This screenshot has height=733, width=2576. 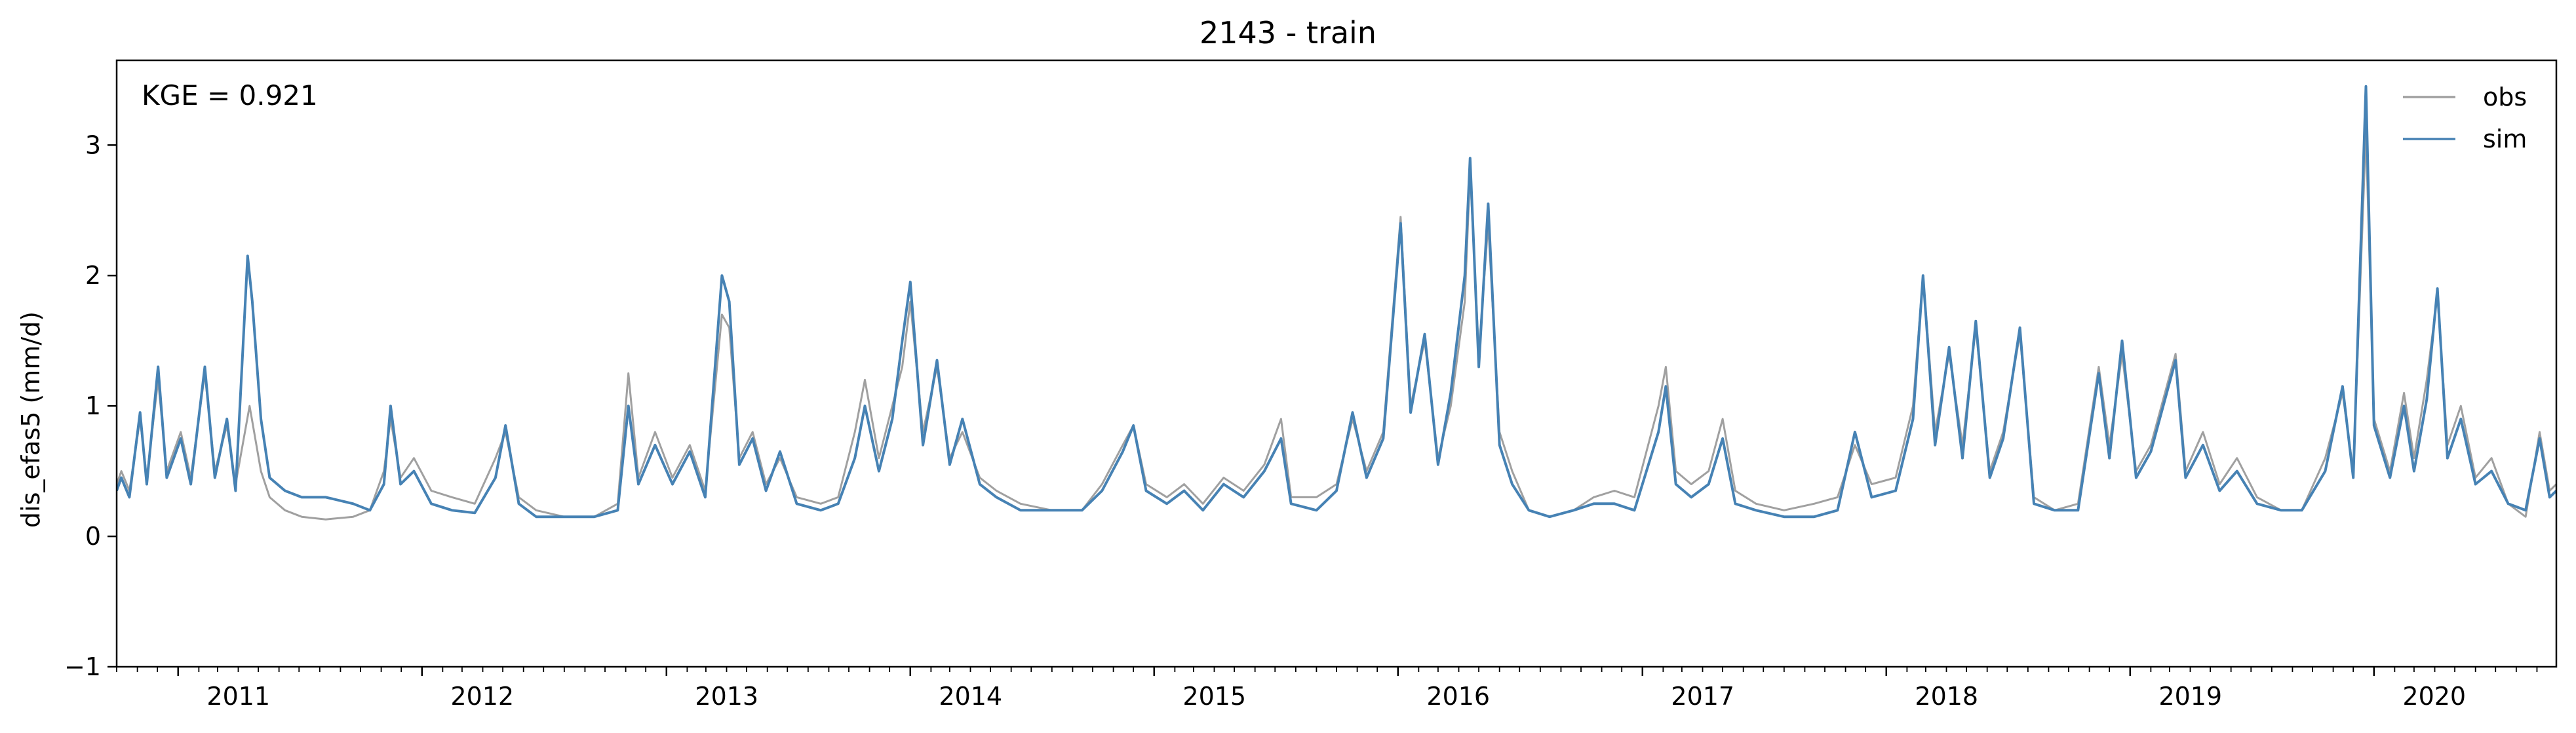 I want to click on x-tick-label: 2017, so click(x=1702, y=696).